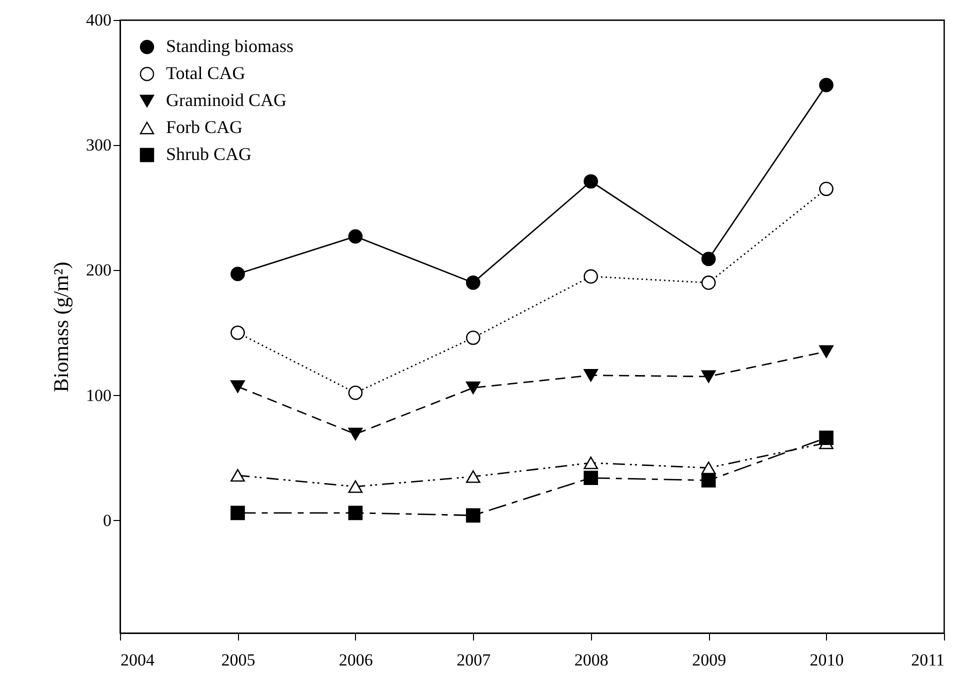 The height and width of the screenshot is (681, 967). What do you see at coordinates (99, 20) in the screenshot?
I see `y-tick-label: 400` at bounding box center [99, 20].